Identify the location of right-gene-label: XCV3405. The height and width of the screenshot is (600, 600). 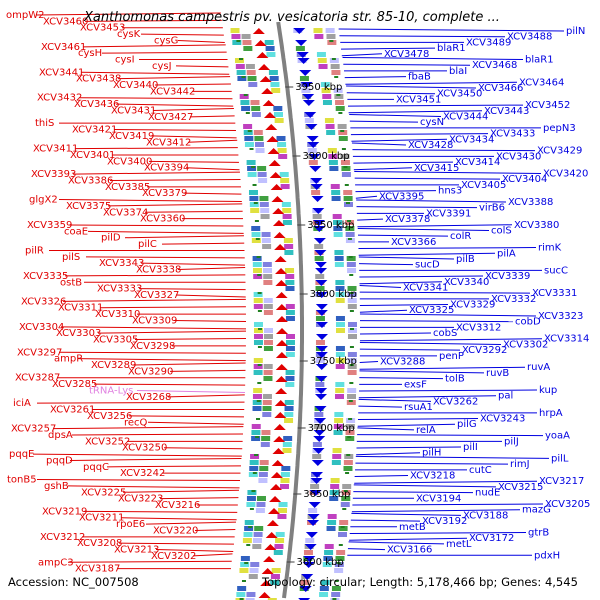
(483, 185).